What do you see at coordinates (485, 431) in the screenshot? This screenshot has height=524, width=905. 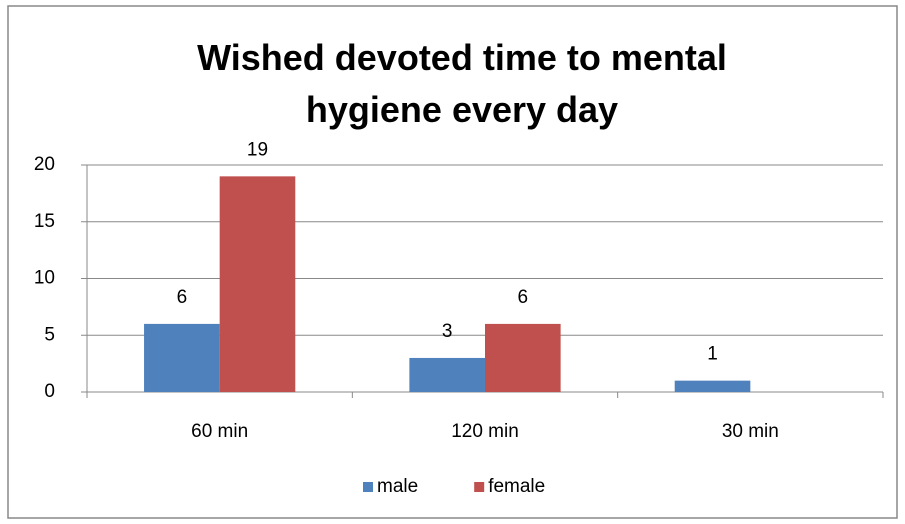 I see `x-tick-label: 120 min` at bounding box center [485, 431].